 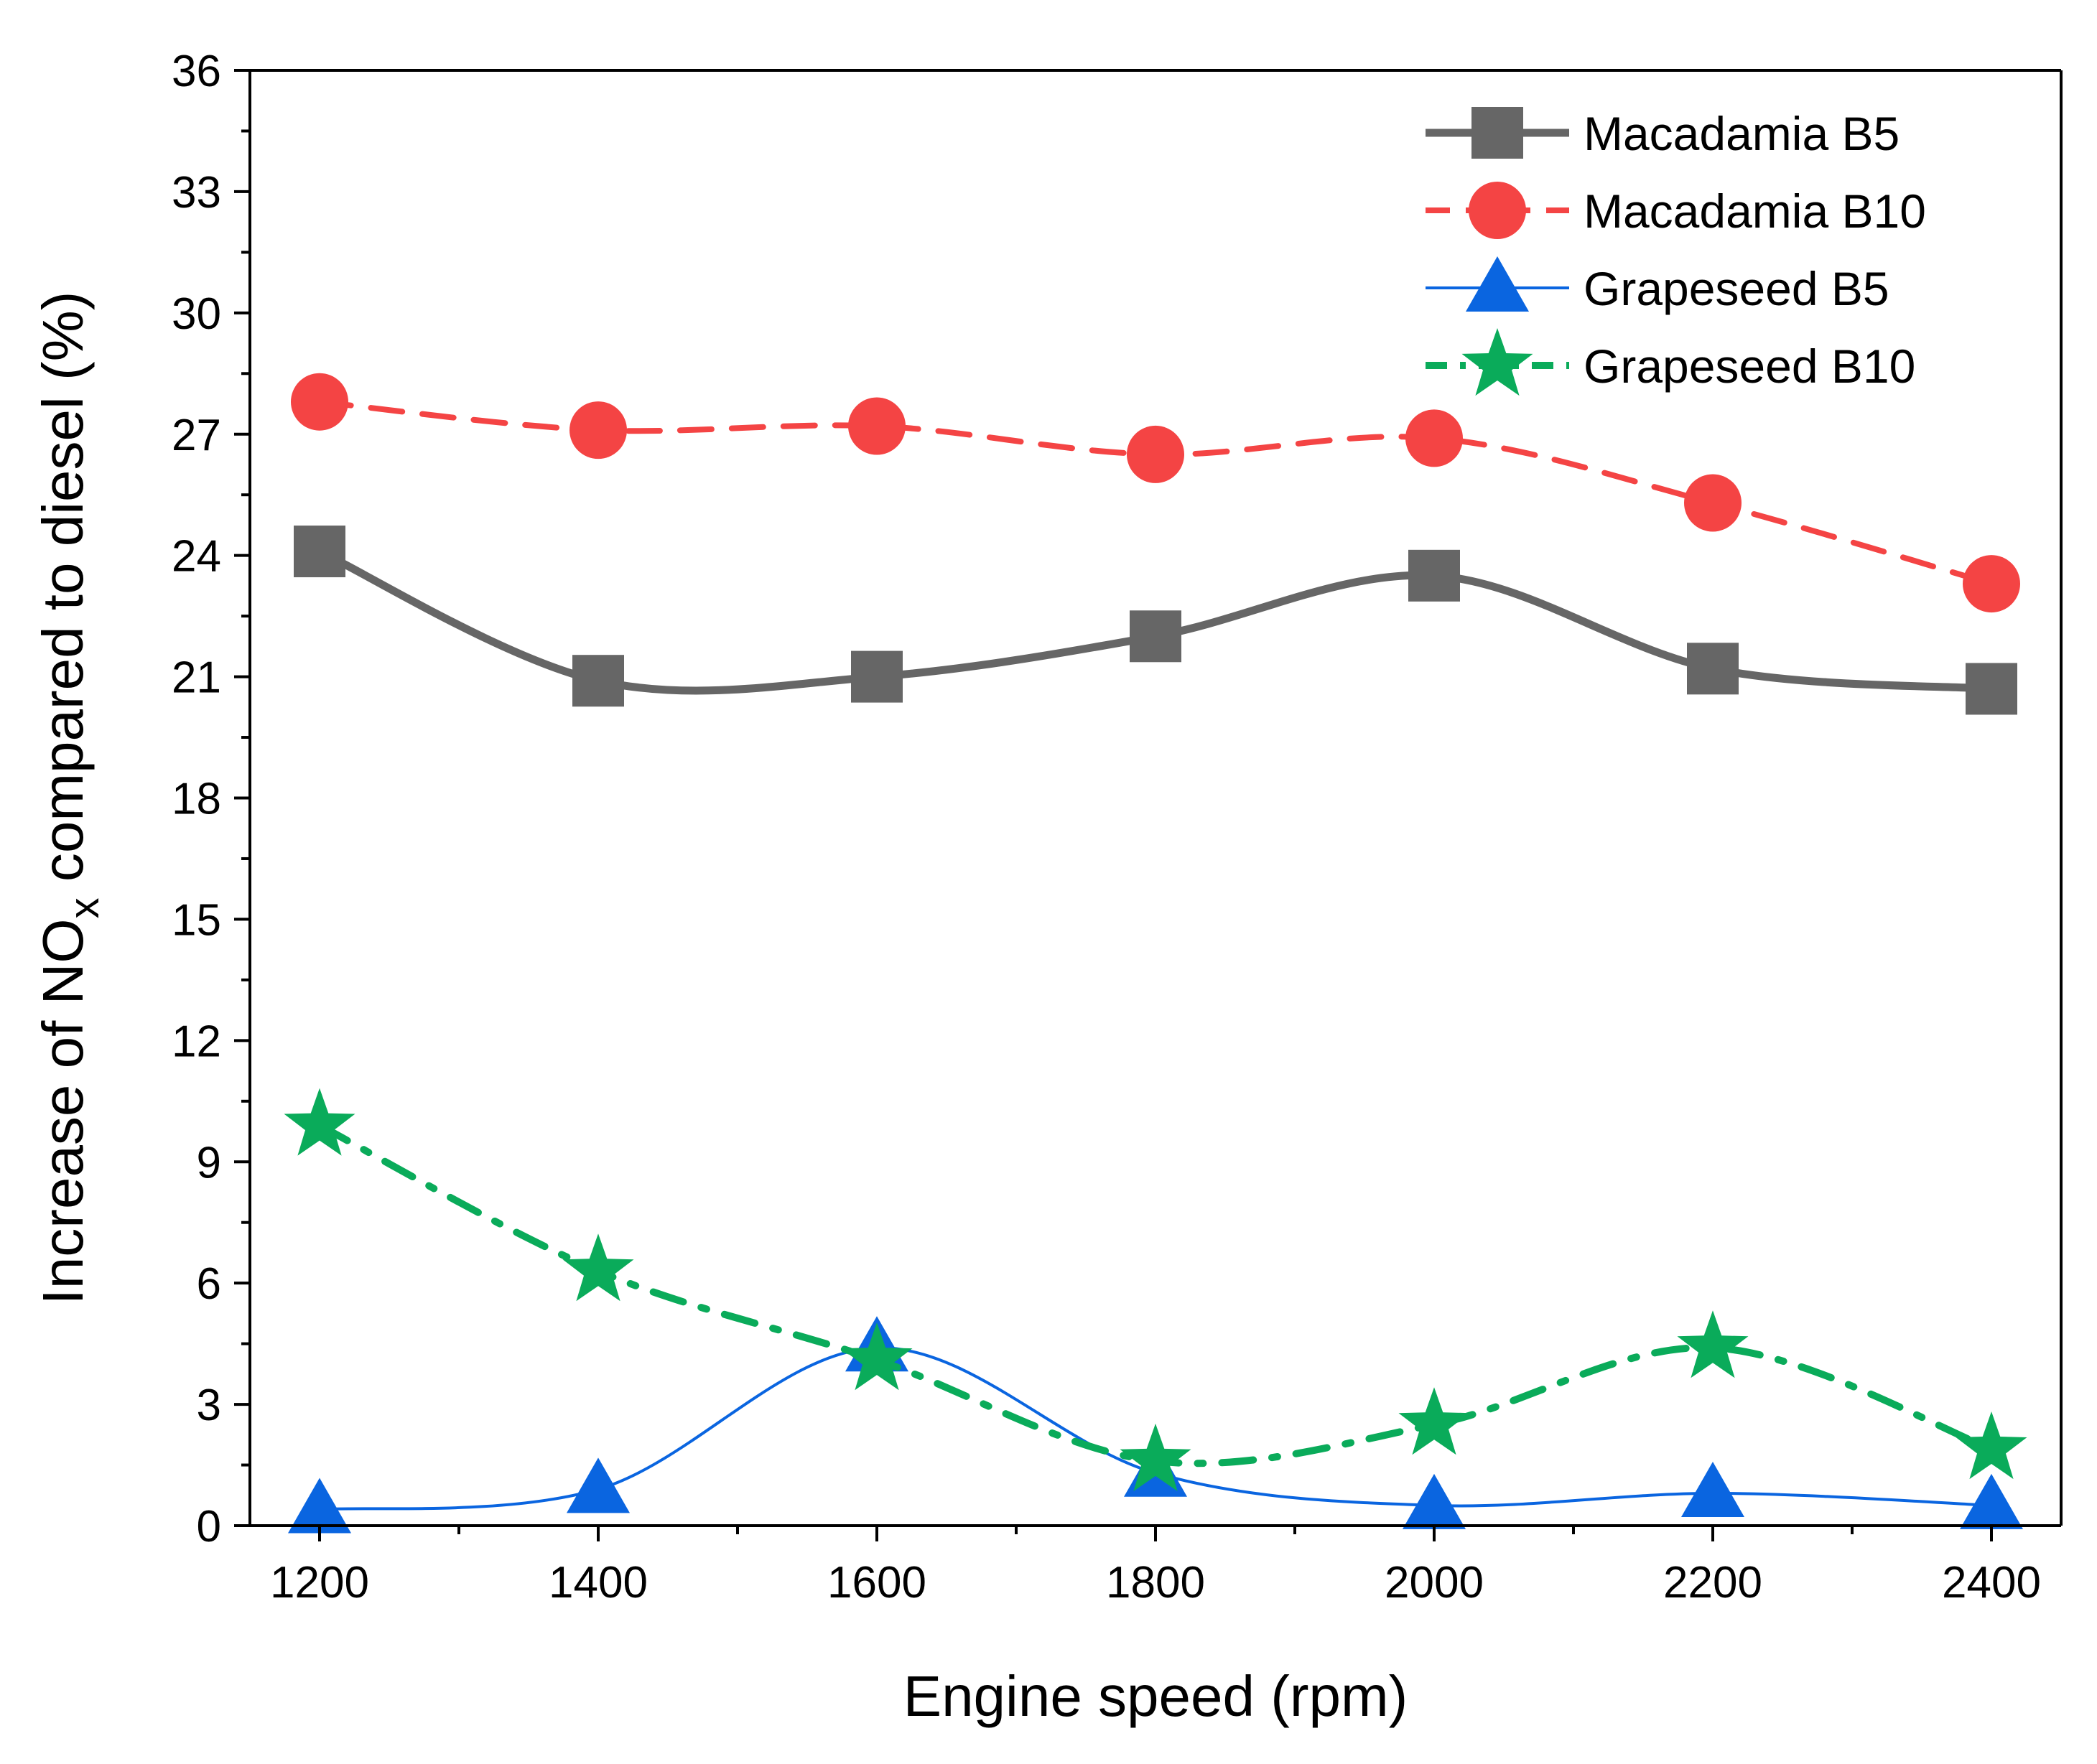 What do you see at coordinates (1736, 288) in the screenshot?
I see `legend-label: Grapeseed B5` at bounding box center [1736, 288].